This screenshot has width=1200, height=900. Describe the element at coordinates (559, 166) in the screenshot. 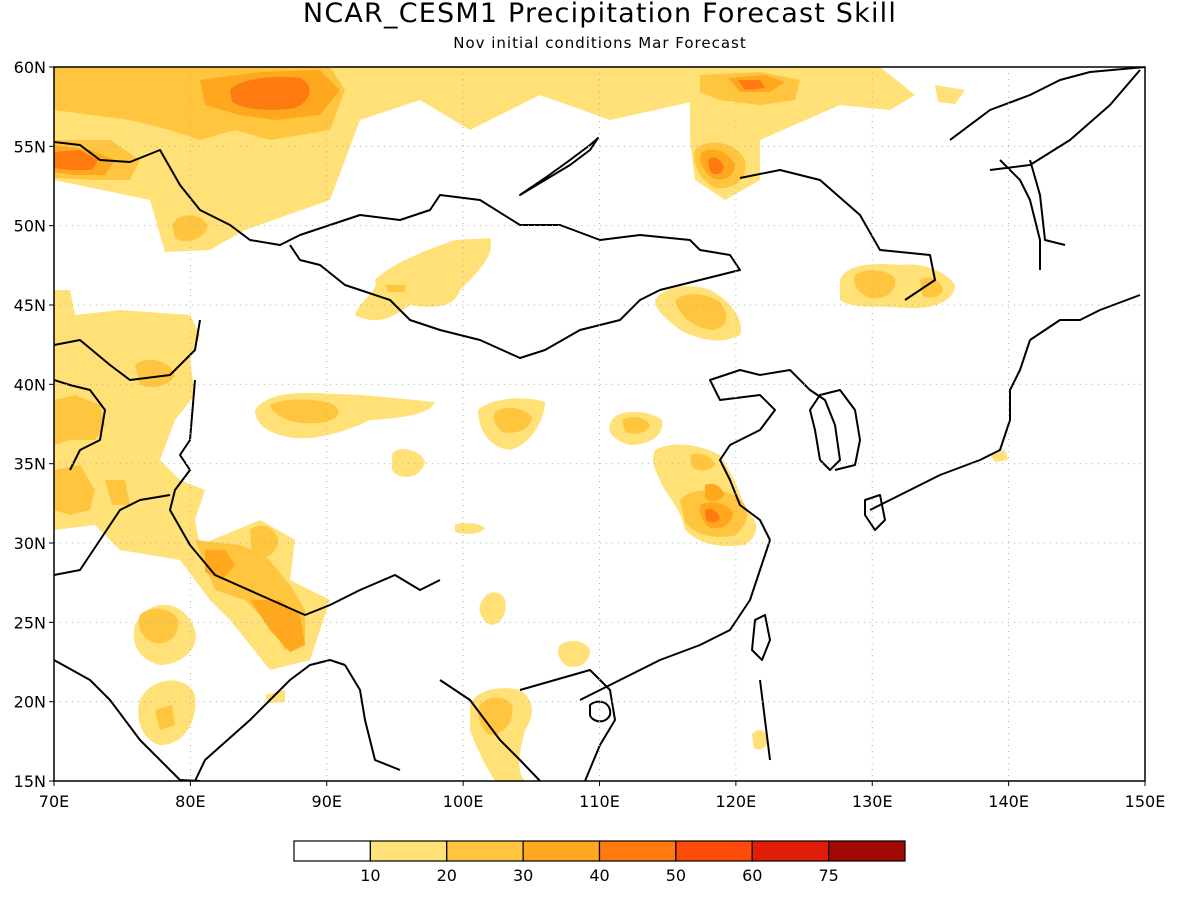

I see `baikal-lake` at that location.